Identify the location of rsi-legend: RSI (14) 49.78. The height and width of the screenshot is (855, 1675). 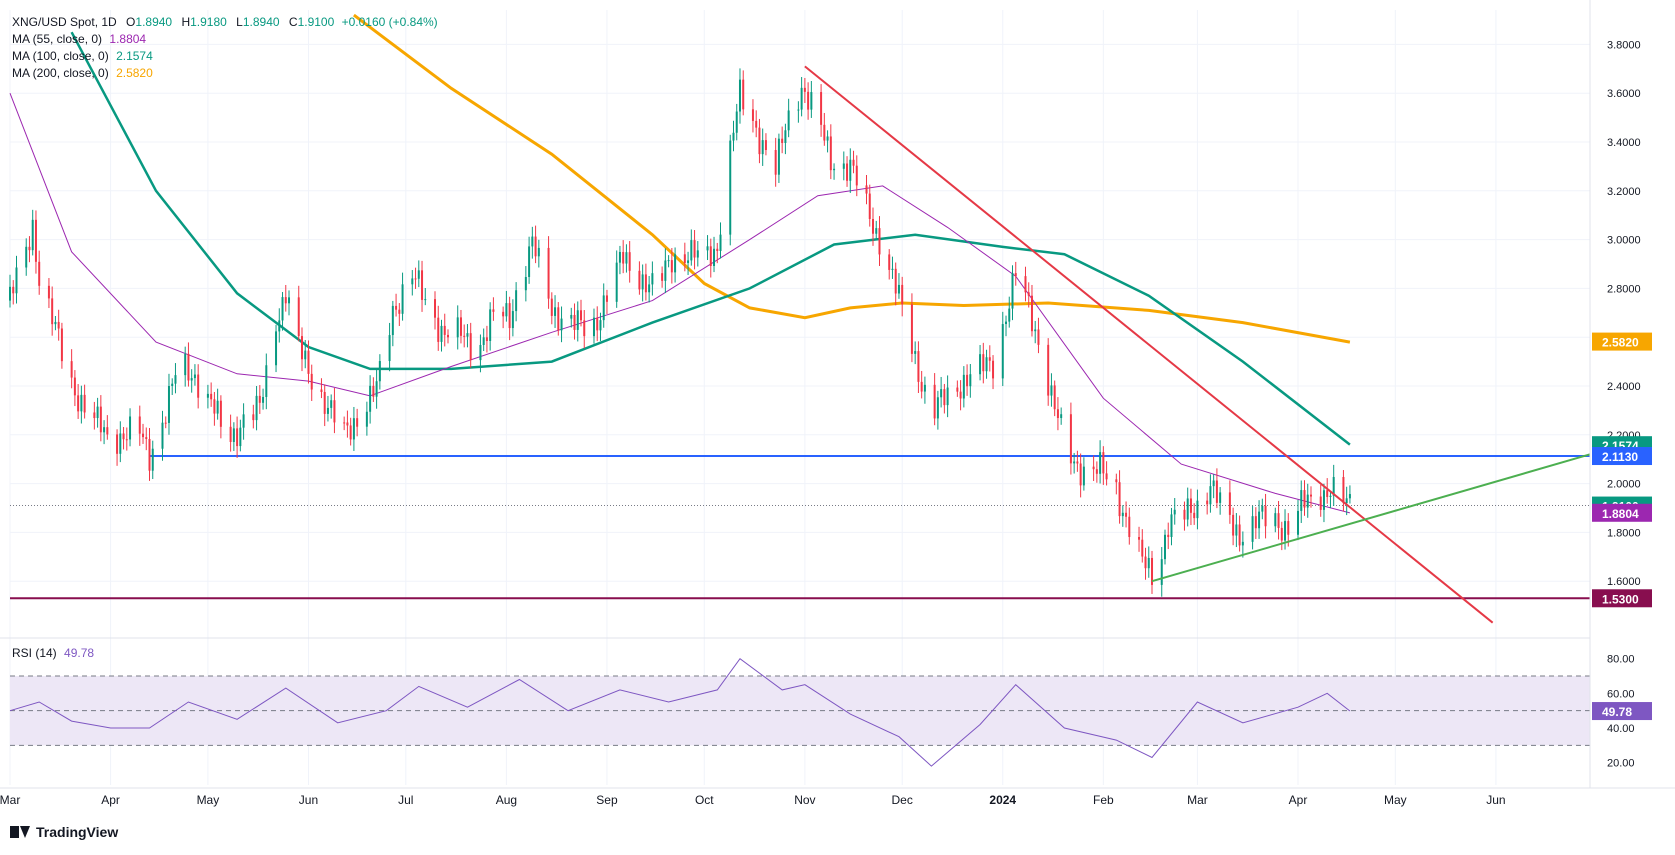
(53, 653).